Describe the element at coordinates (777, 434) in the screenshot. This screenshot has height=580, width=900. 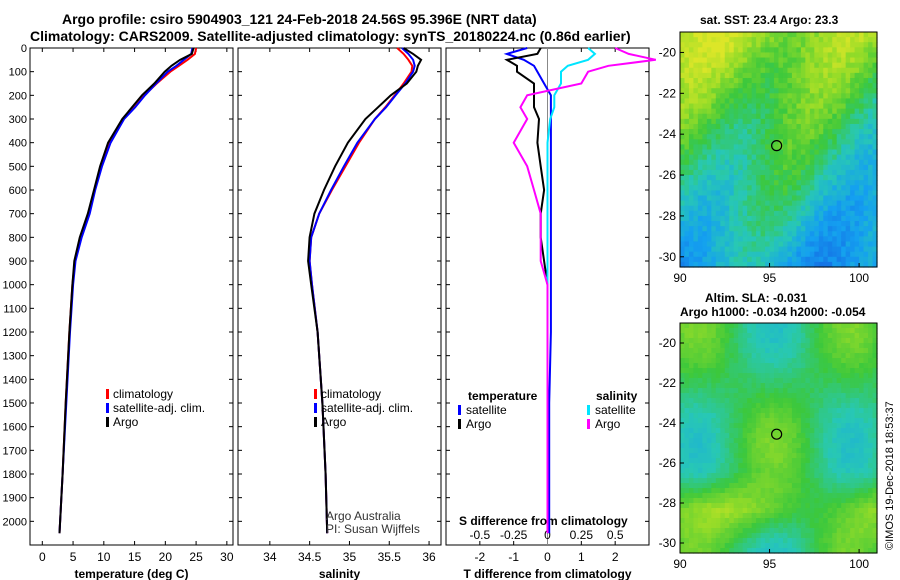
I see `argo-position-marker` at that location.